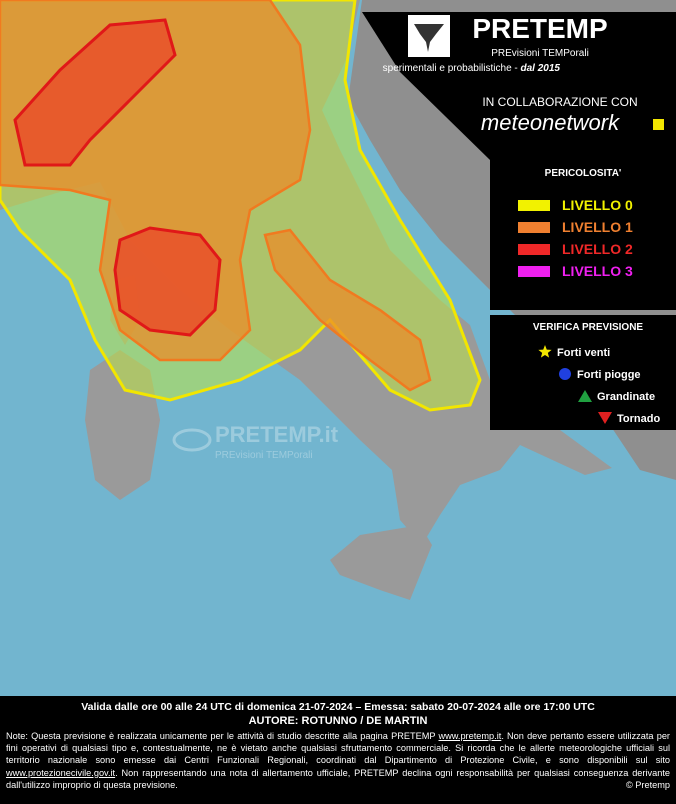 The width and height of the screenshot is (676, 804). I want to click on watermark-icon, so click(192, 440).